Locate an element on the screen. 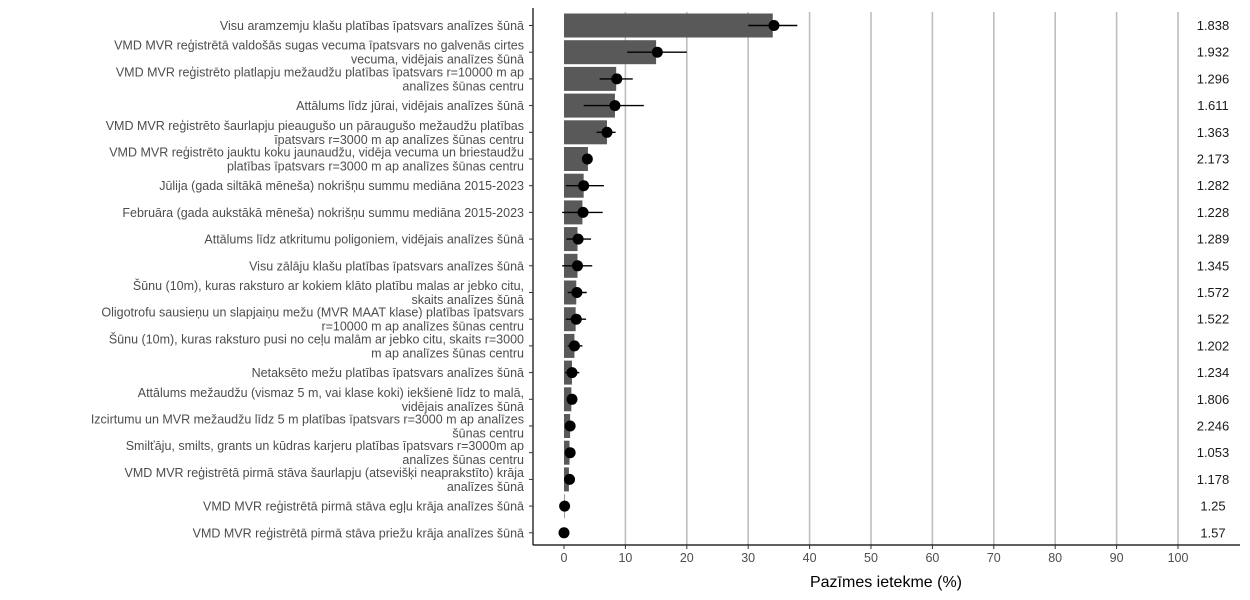  category-label: šūnas centru is located at coordinates (488, 434).